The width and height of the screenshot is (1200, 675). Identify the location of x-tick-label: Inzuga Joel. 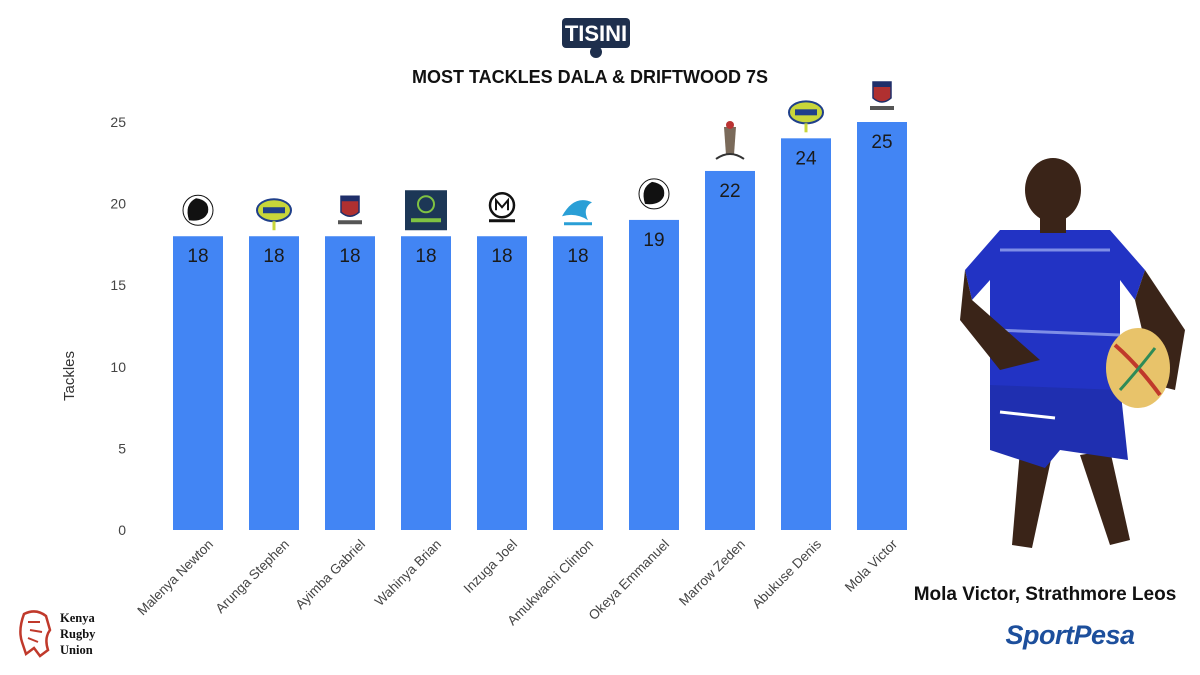
(490, 566).